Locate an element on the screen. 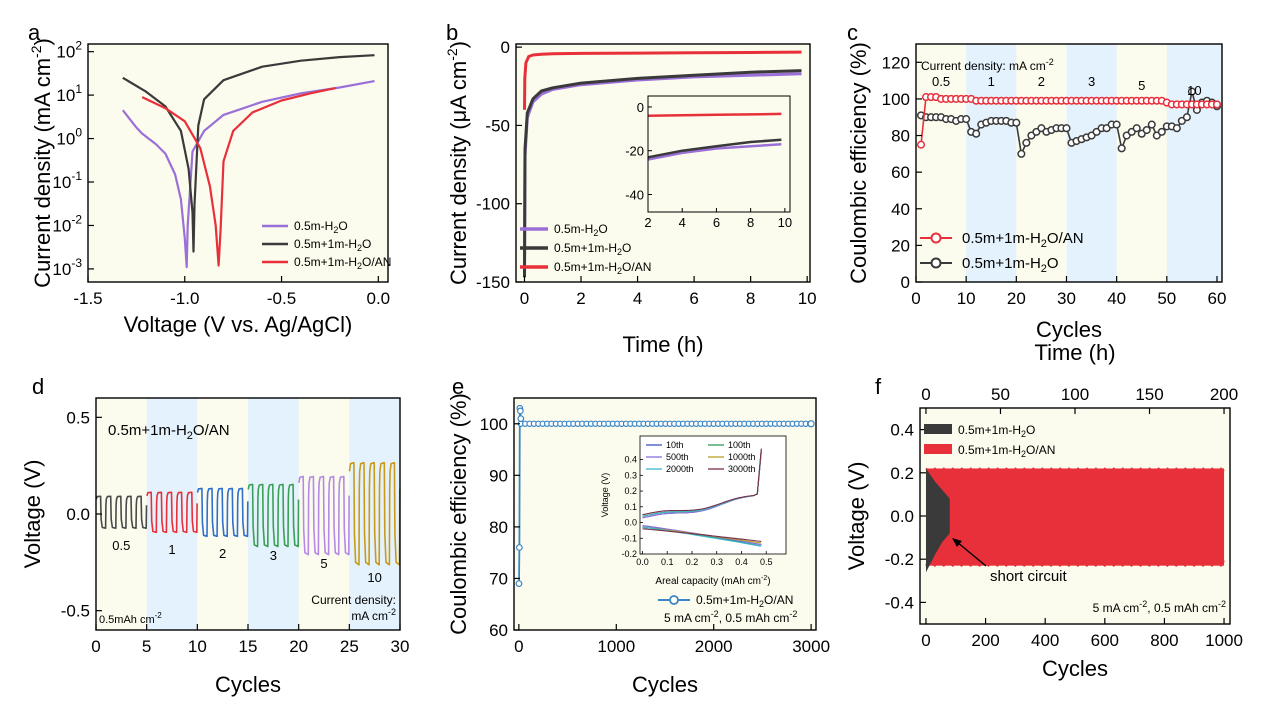 Image resolution: width=1271 pixels, height=706 pixels. xtick-label-f: 1000 is located at coordinates (1224, 640).